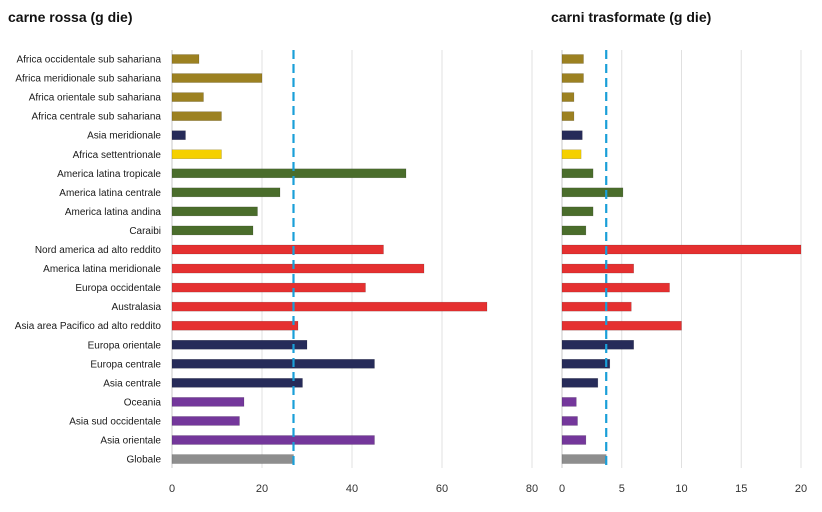 This screenshot has height=512, width=822. I want to click on red-meat-bar-20: Asia orientale: 45, so click(273, 440).